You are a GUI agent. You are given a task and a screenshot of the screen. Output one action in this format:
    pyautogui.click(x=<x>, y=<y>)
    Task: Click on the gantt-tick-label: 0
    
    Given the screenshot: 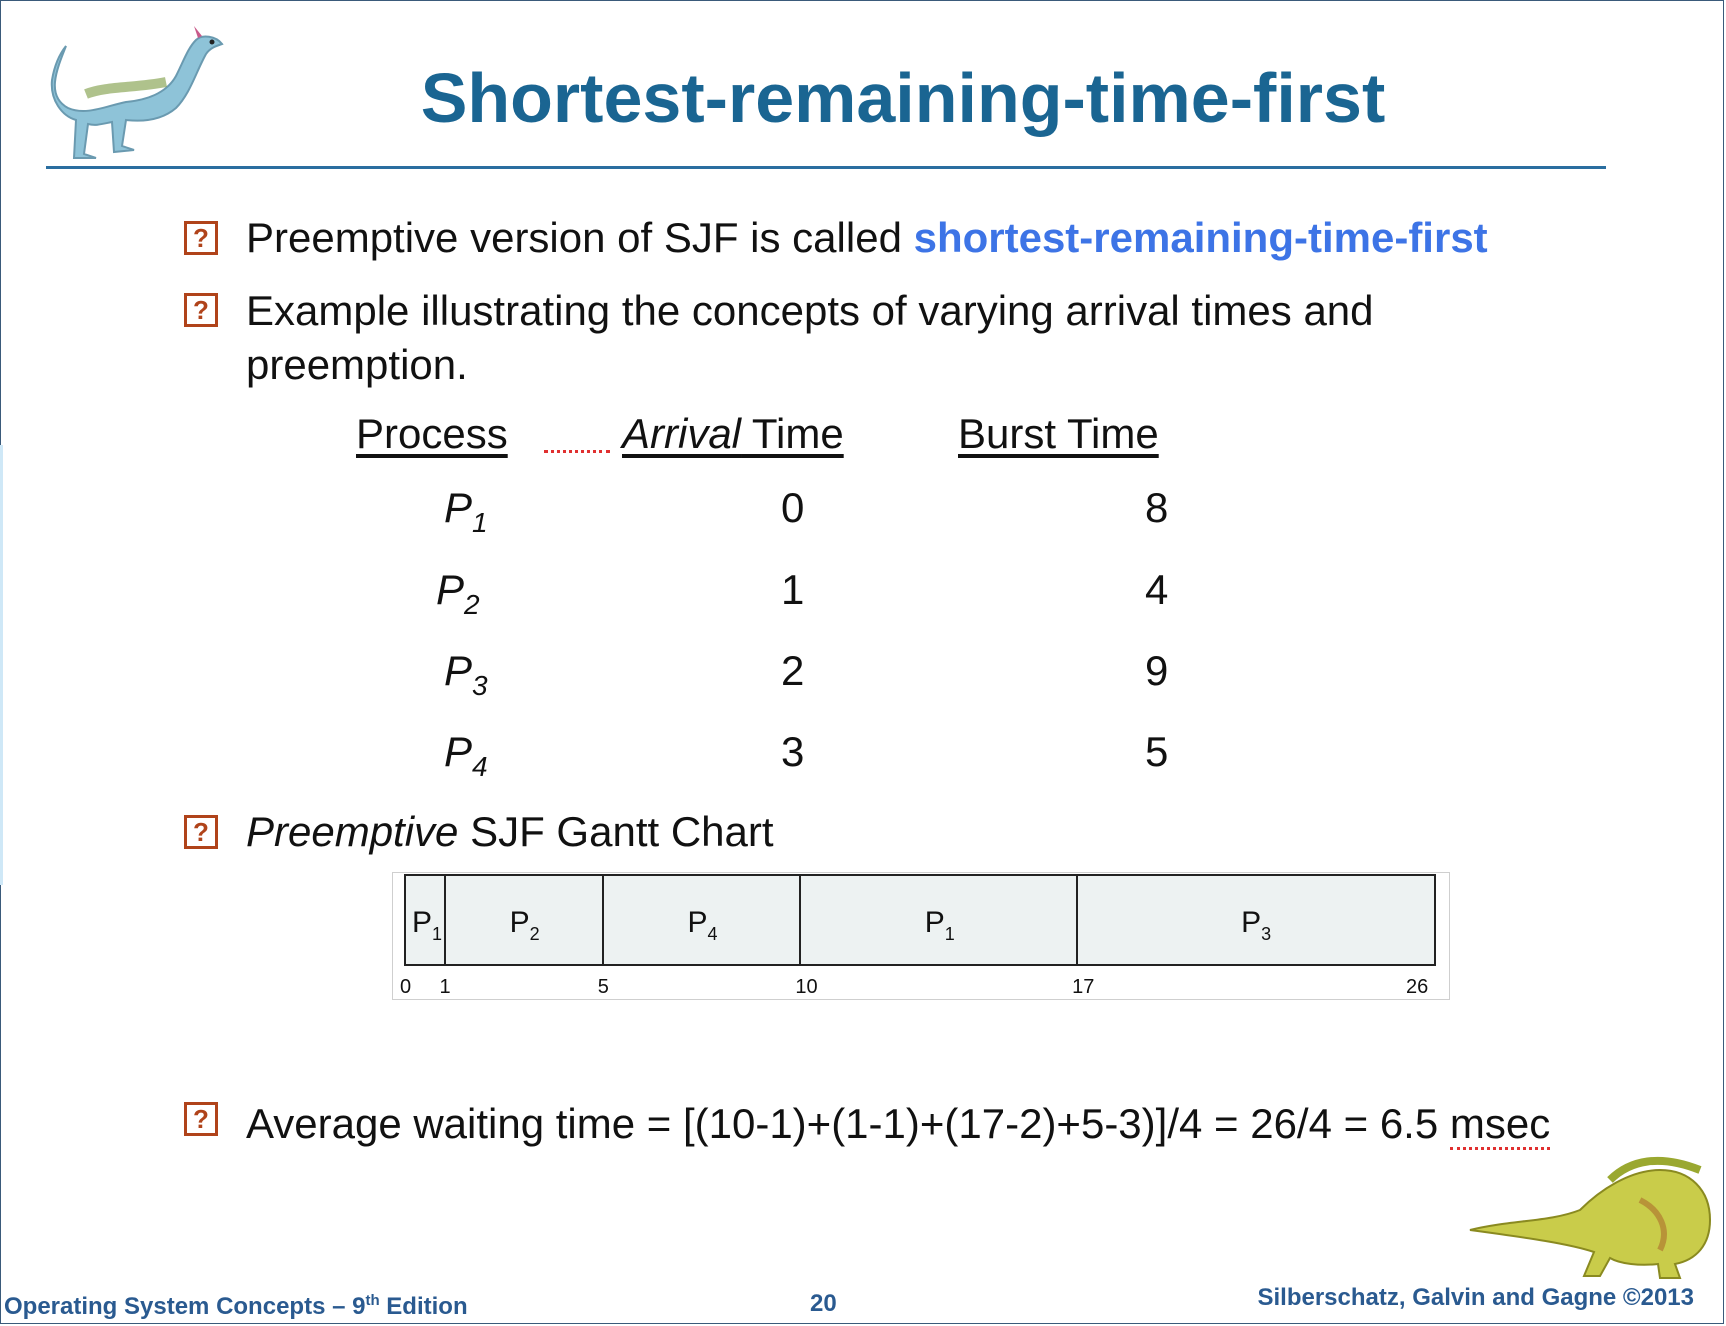 What is the action you would take?
    pyautogui.click(x=406, y=987)
    